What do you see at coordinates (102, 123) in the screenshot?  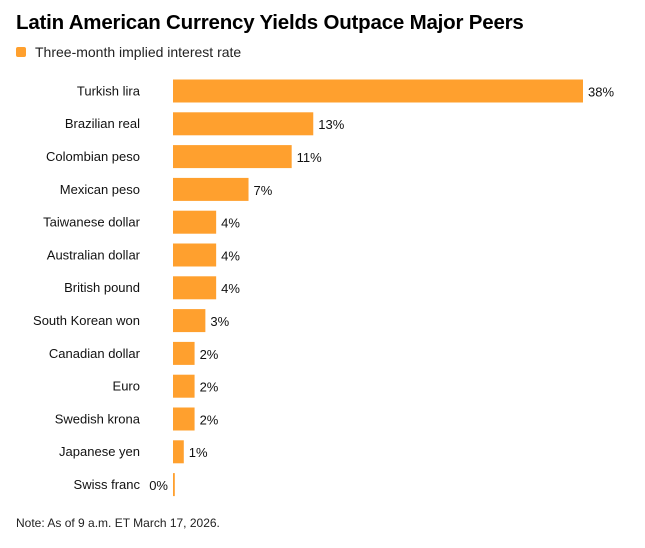 I see `category-label: Brazilian real` at bounding box center [102, 123].